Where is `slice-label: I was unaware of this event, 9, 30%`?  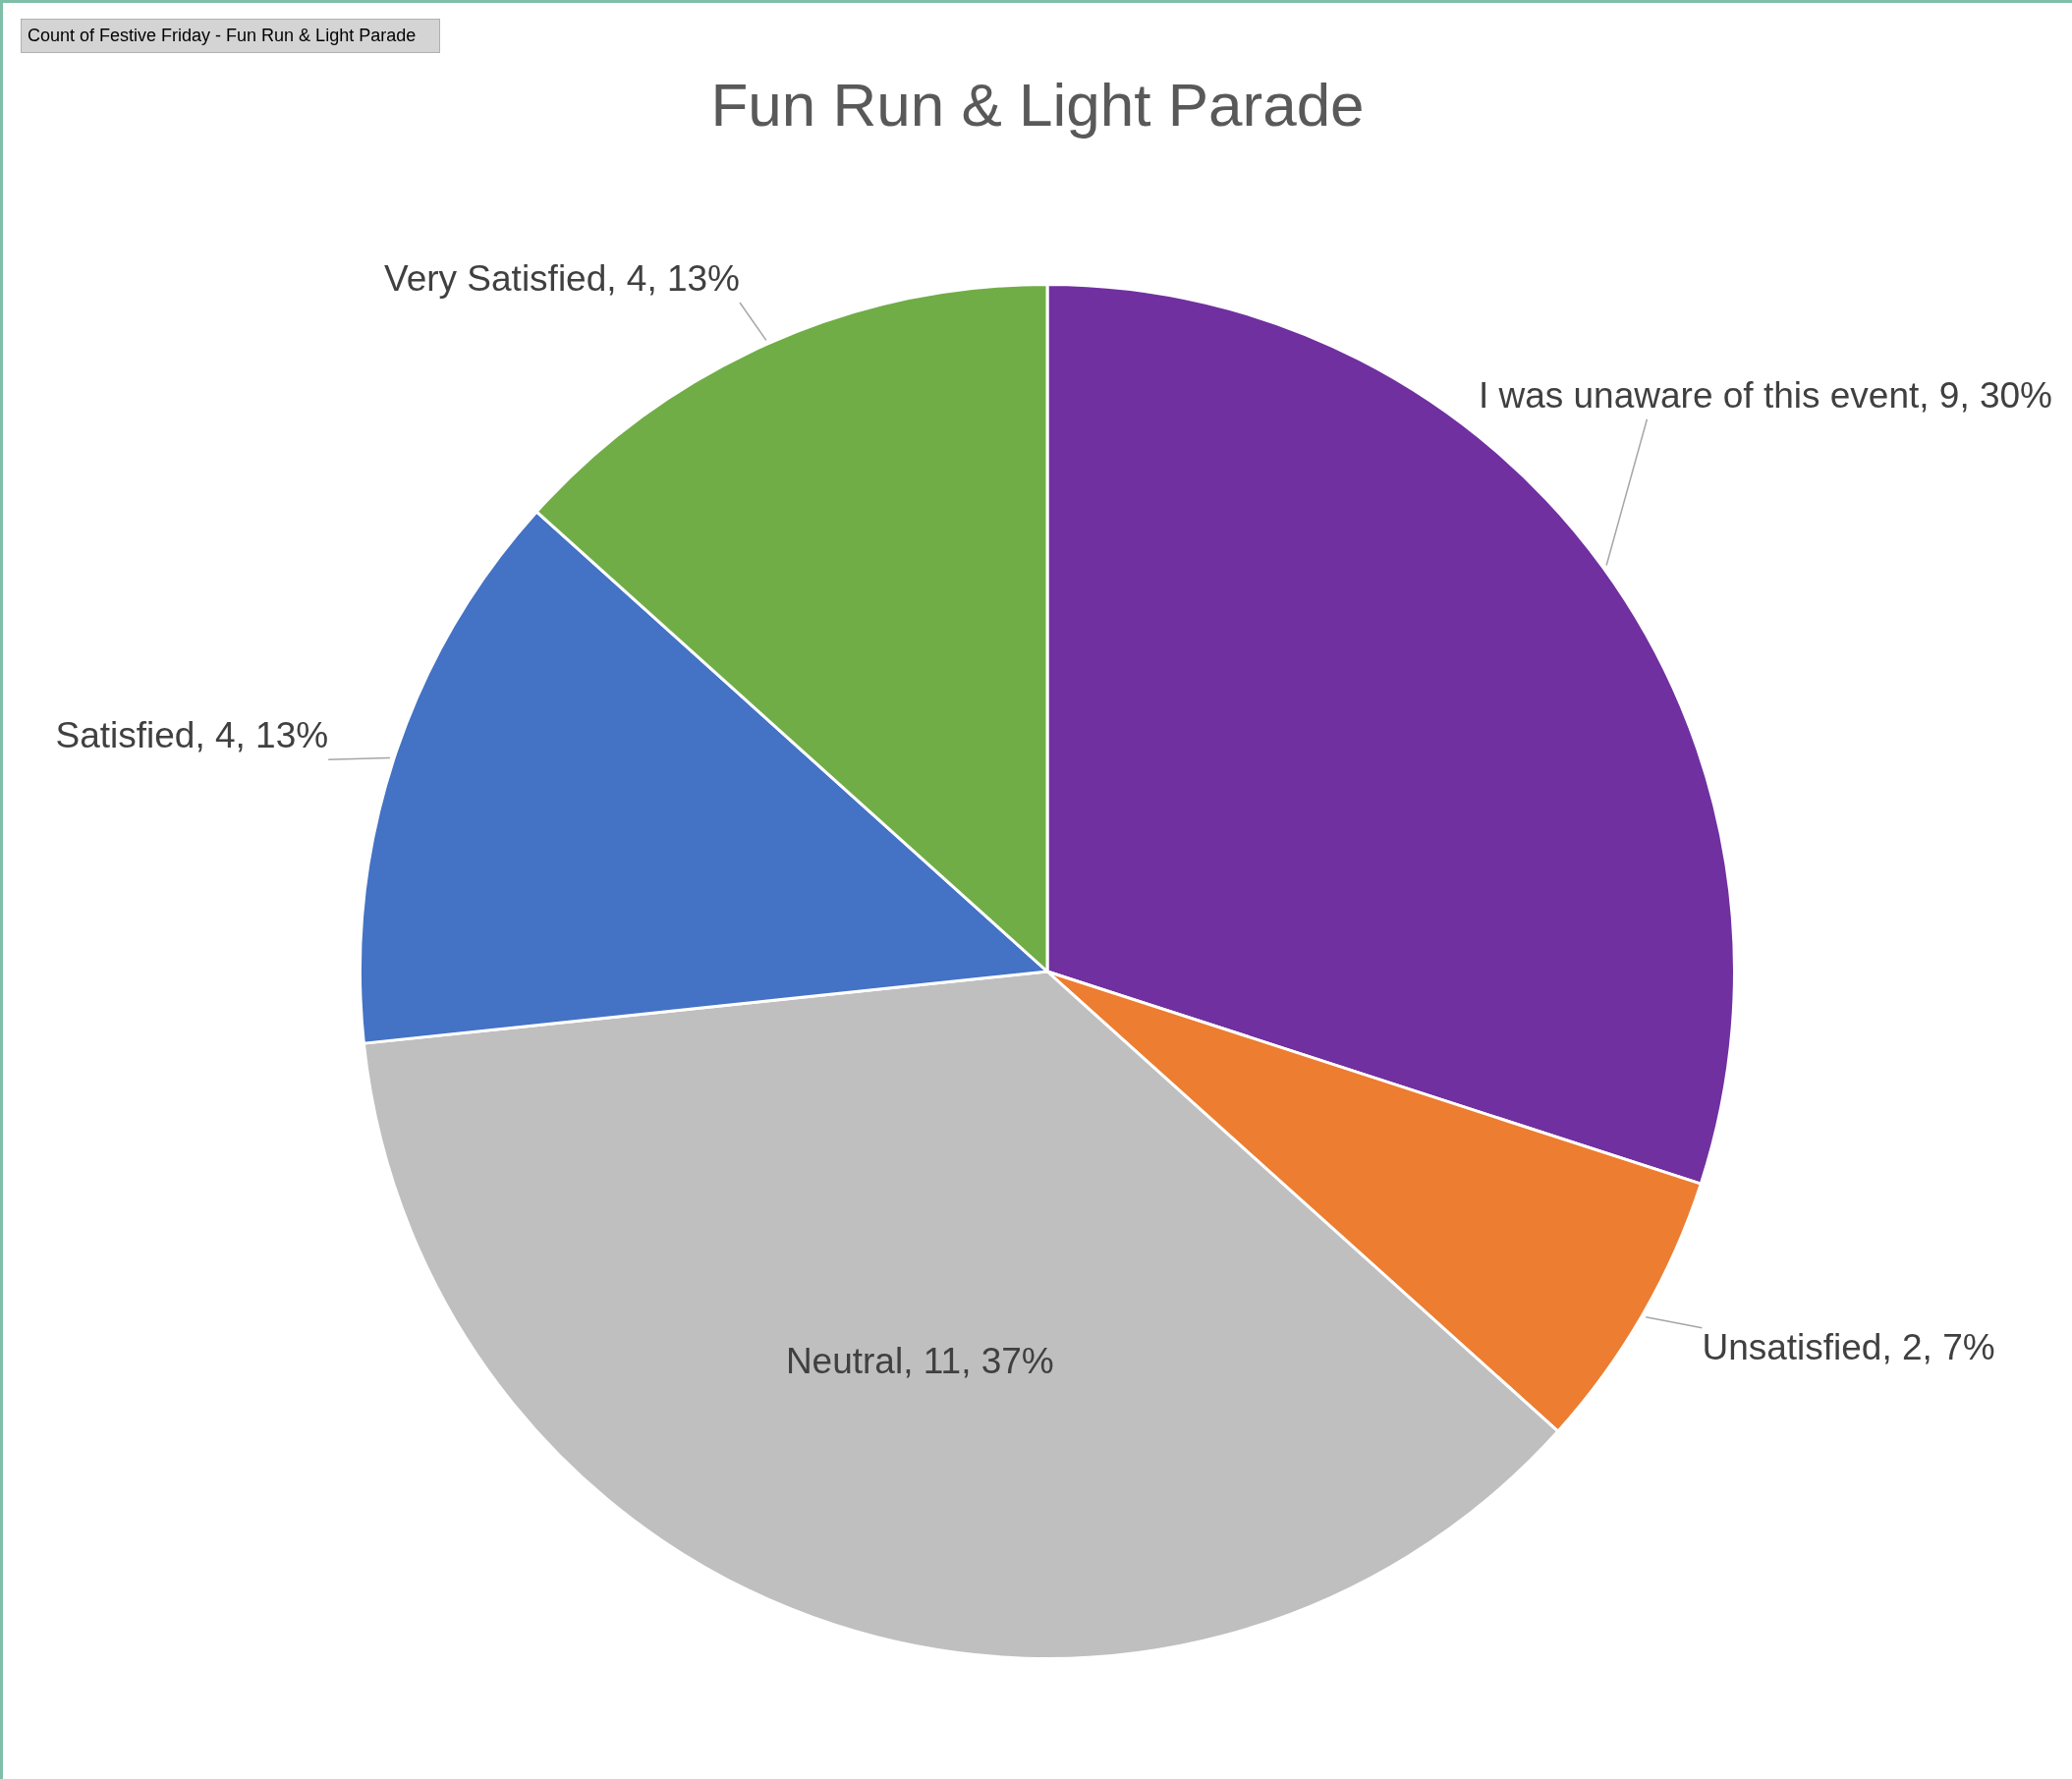 slice-label: I was unaware of this event, 9, 30% is located at coordinates (1765, 395).